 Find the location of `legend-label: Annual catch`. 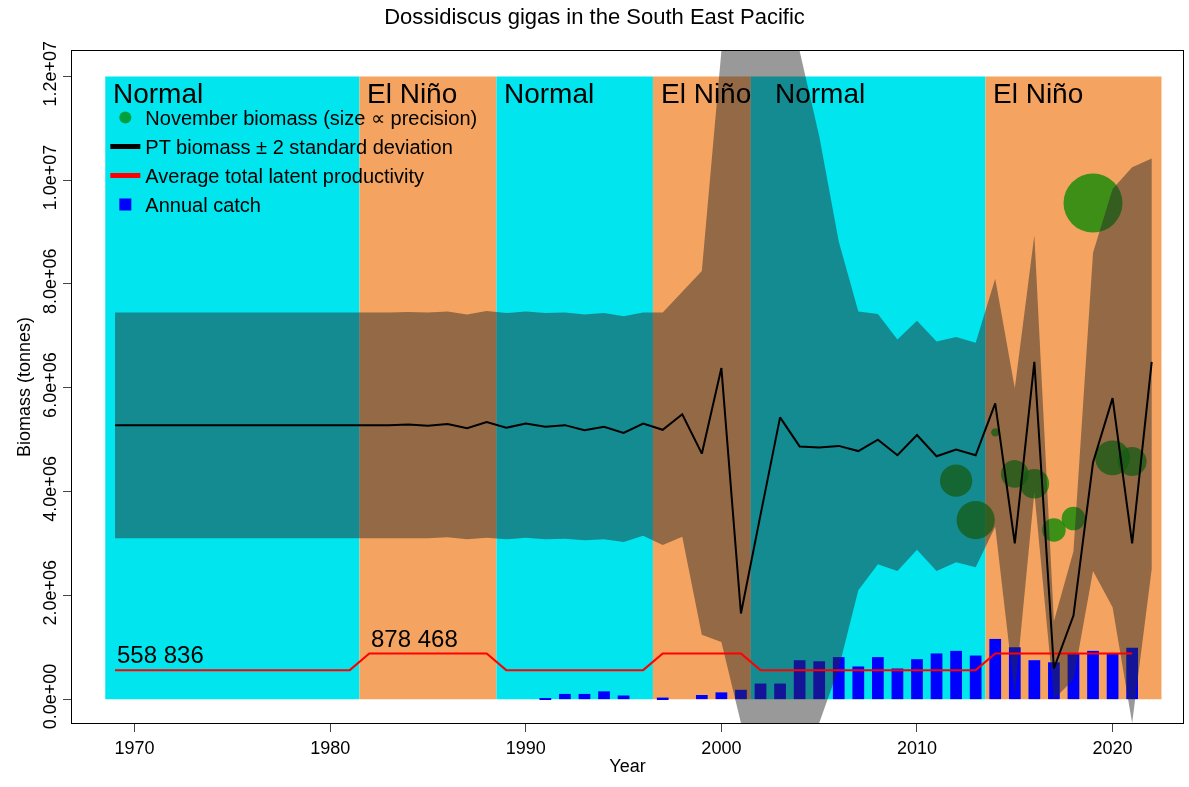

legend-label: Annual catch is located at coordinates (203, 205).